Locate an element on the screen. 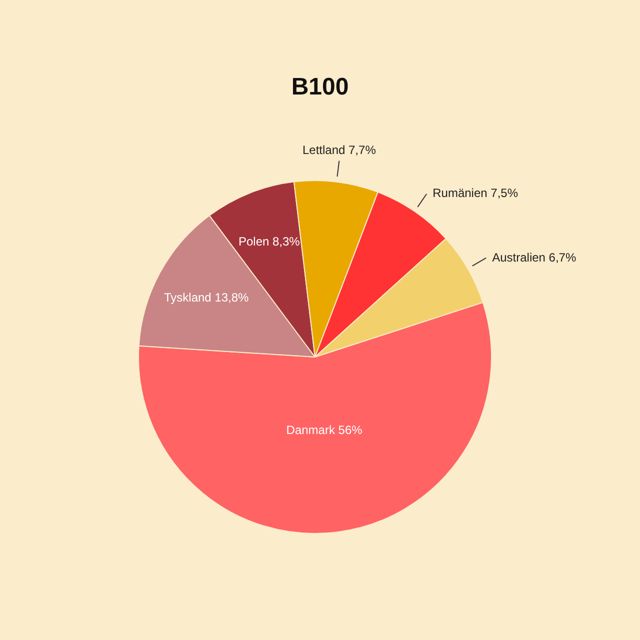 The height and width of the screenshot is (640, 640). slice-label: Polen 8,3% is located at coordinates (269, 241).